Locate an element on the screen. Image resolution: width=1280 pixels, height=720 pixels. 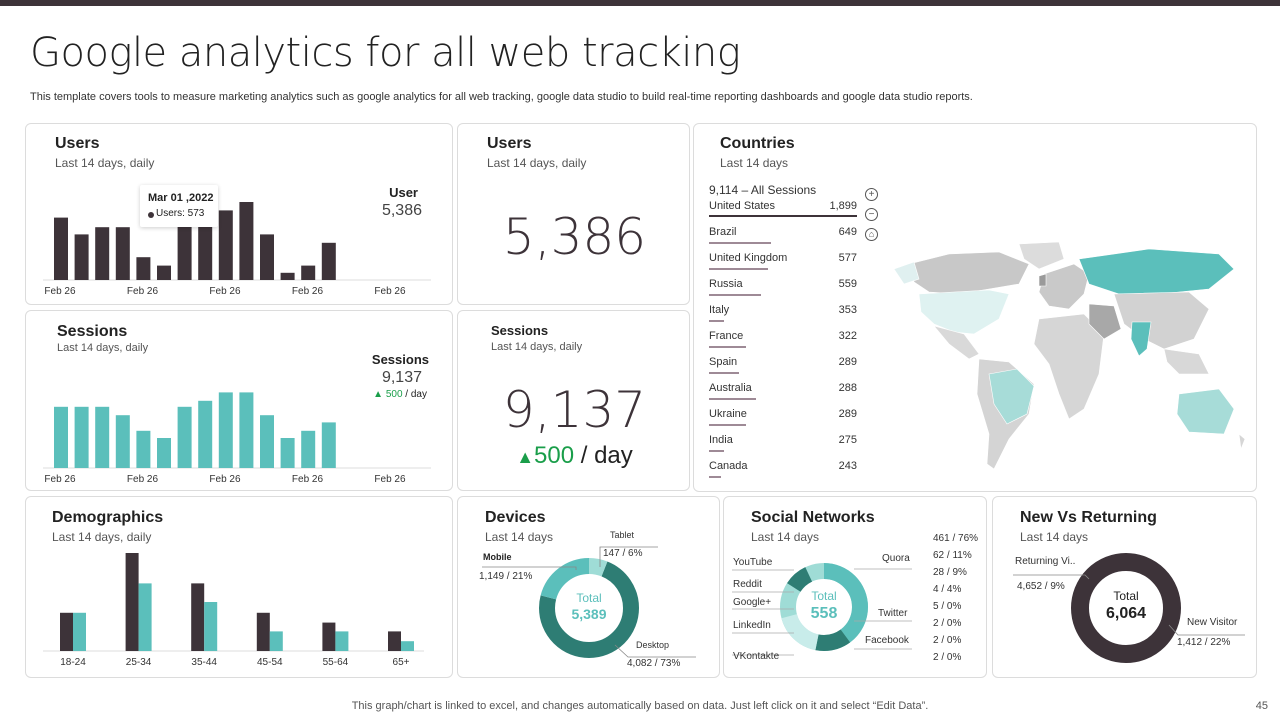
country-row: India 275 is located at coordinates (783, 447).